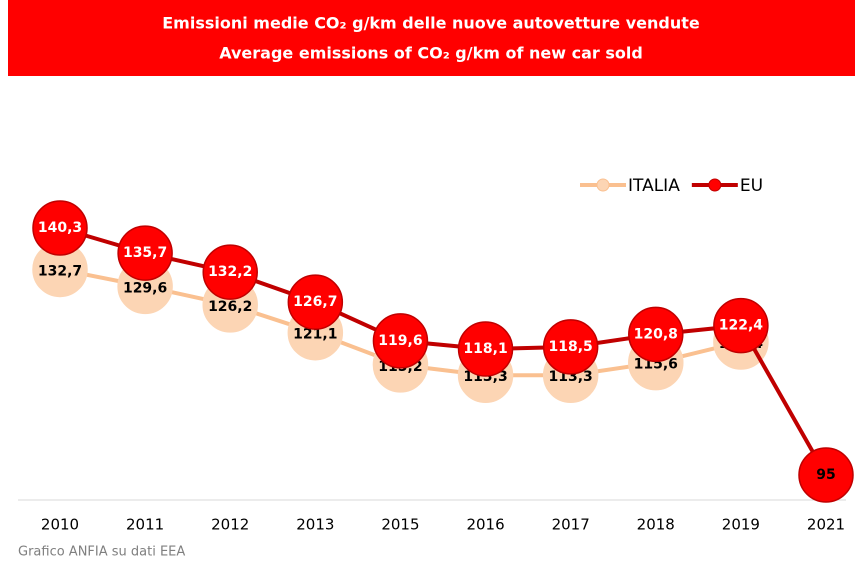 Image resolution: width=863 pixels, height=566 pixels. I want to click on x-tick-label: 2021, so click(826, 525).